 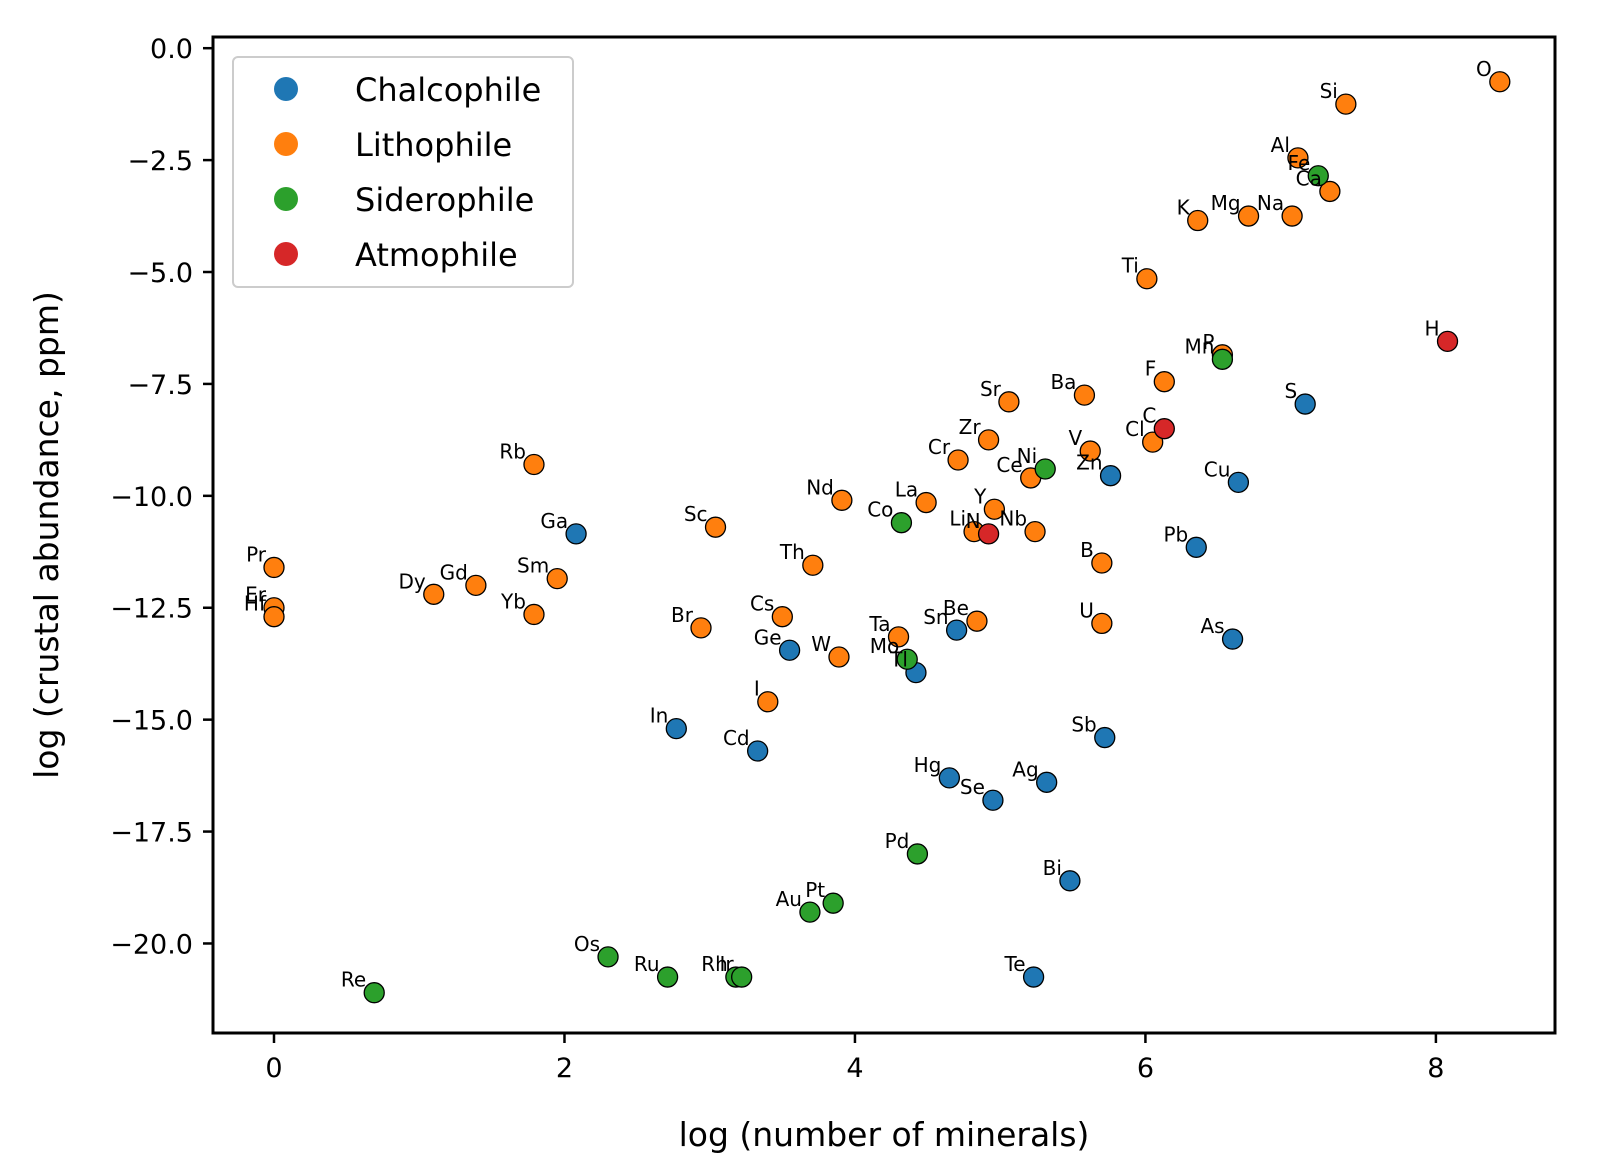 What do you see at coordinates (1346, 104) in the screenshot?
I see `data-point-si` at bounding box center [1346, 104].